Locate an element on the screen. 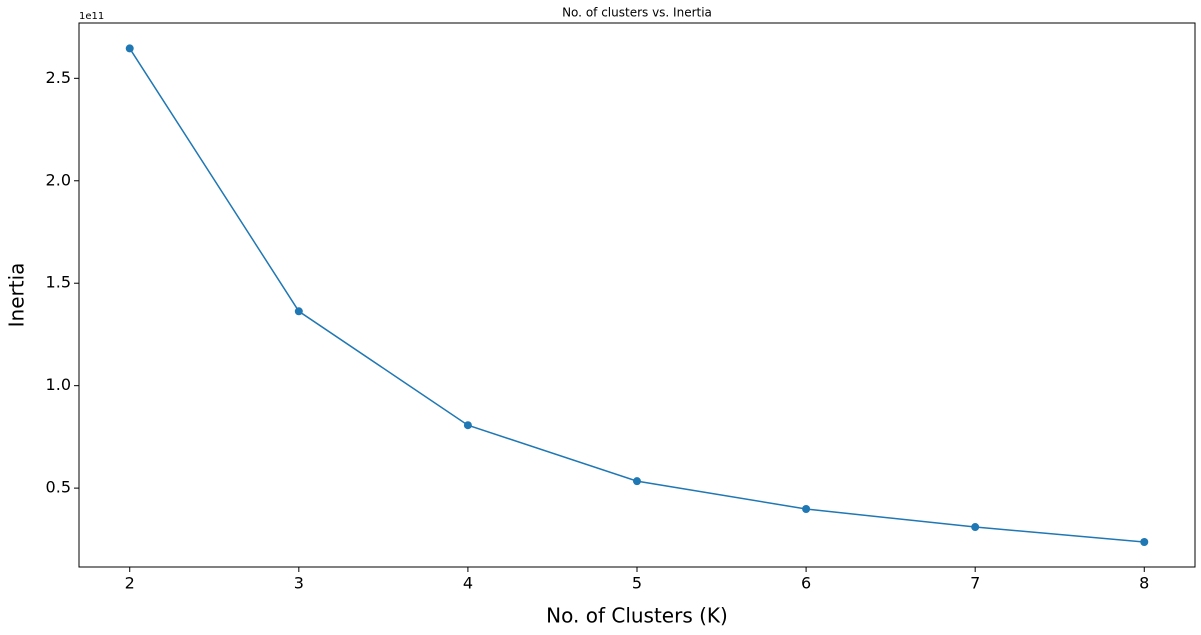 The height and width of the screenshot is (635, 1201). x-tick-label: 4 is located at coordinates (468, 583).